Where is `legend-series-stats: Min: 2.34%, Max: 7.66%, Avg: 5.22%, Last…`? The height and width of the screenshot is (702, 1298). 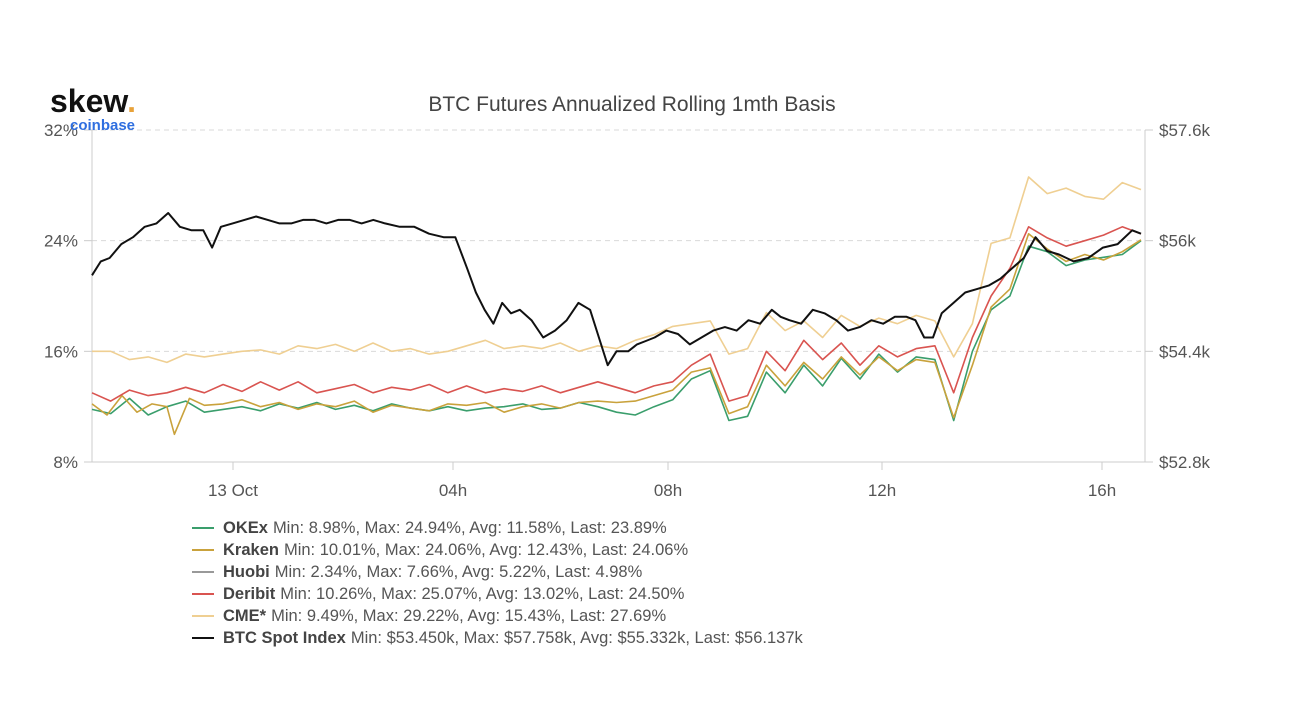
legend-series-stats: Min: 2.34%, Max: 7.66%, Avg: 5.22%, Last… is located at coordinates (458, 571).